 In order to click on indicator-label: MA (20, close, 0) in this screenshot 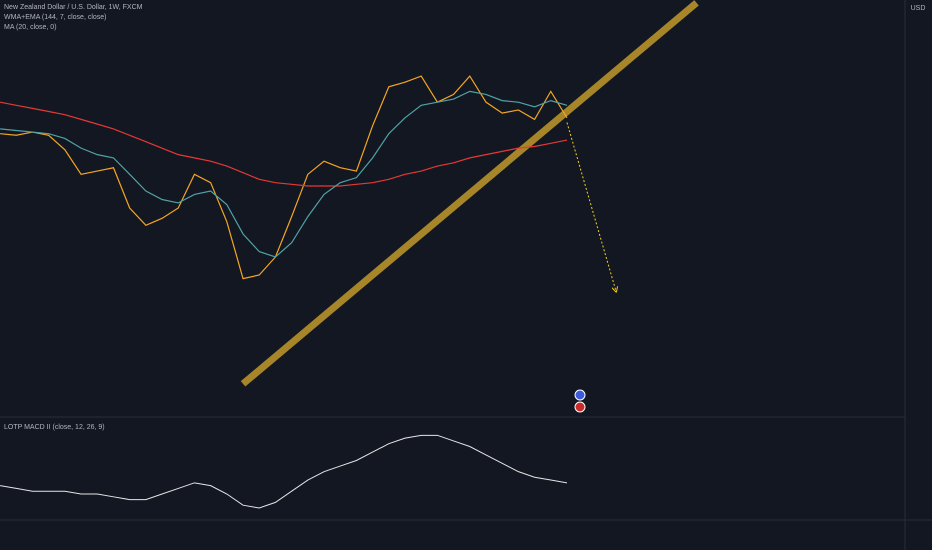, I will do `click(30, 27)`.